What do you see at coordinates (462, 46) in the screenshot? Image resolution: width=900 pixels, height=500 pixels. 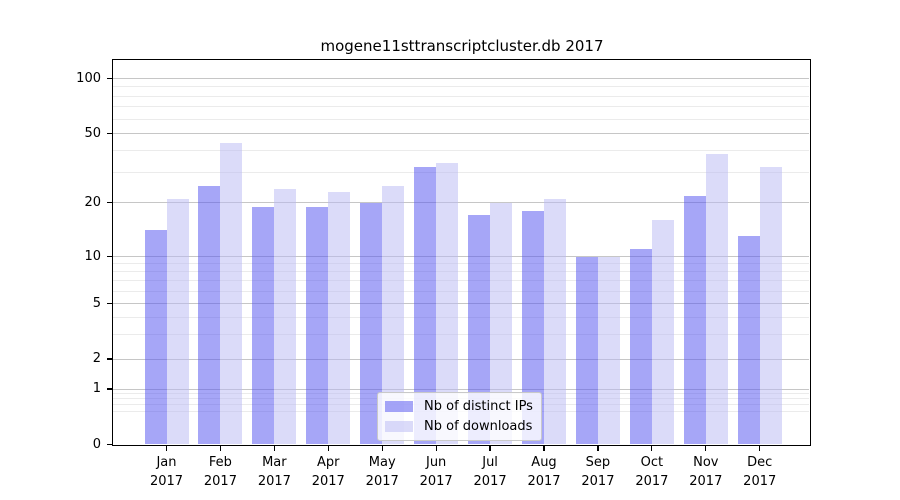 I see `chart-title: mogene11sttranscriptcluster.db 2017` at bounding box center [462, 46].